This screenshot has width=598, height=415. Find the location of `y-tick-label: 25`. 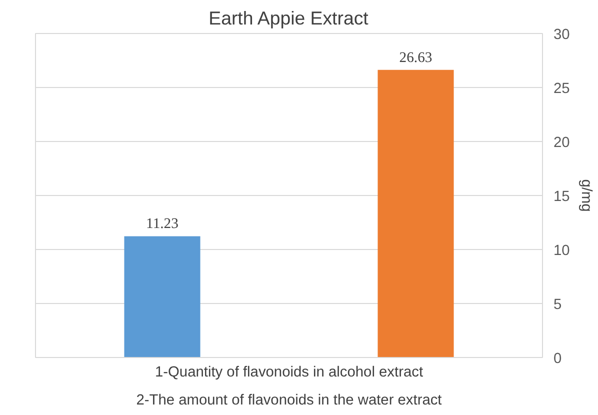

y-tick-label: 25 is located at coordinates (562, 89).